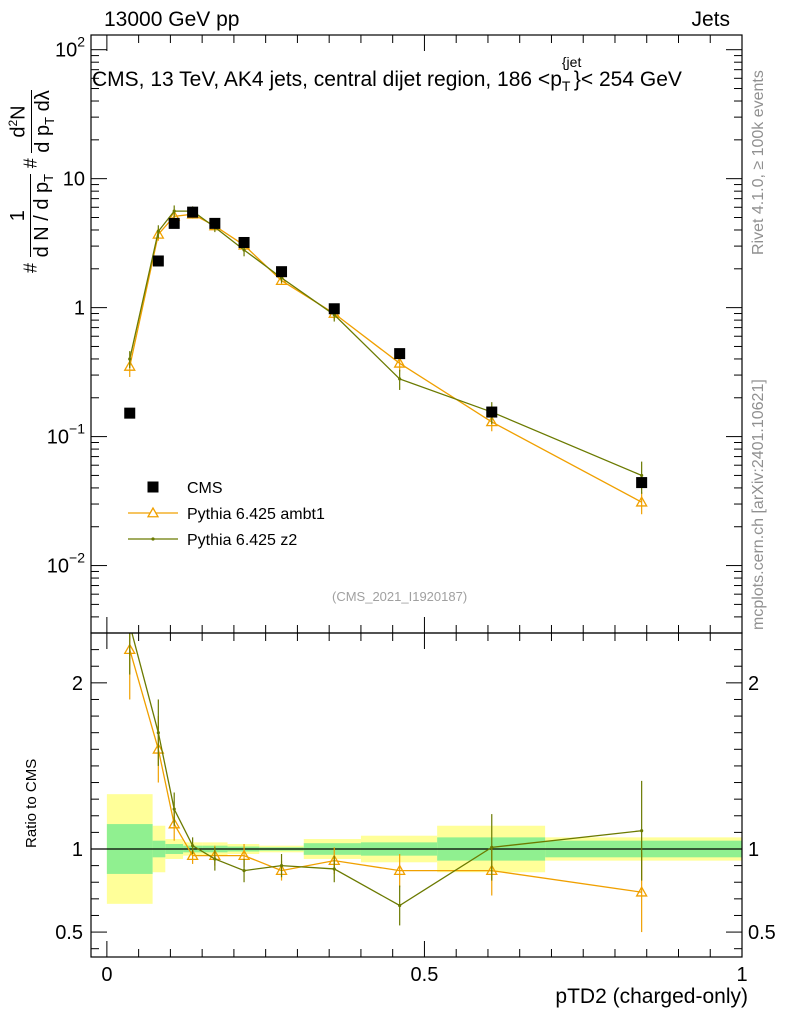 The height and width of the screenshot is (1024, 786). What do you see at coordinates (31, 803) in the screenshot?
I see `ratio-y-axis-label: Ratio to CMS` at bounding box center [31, 803].